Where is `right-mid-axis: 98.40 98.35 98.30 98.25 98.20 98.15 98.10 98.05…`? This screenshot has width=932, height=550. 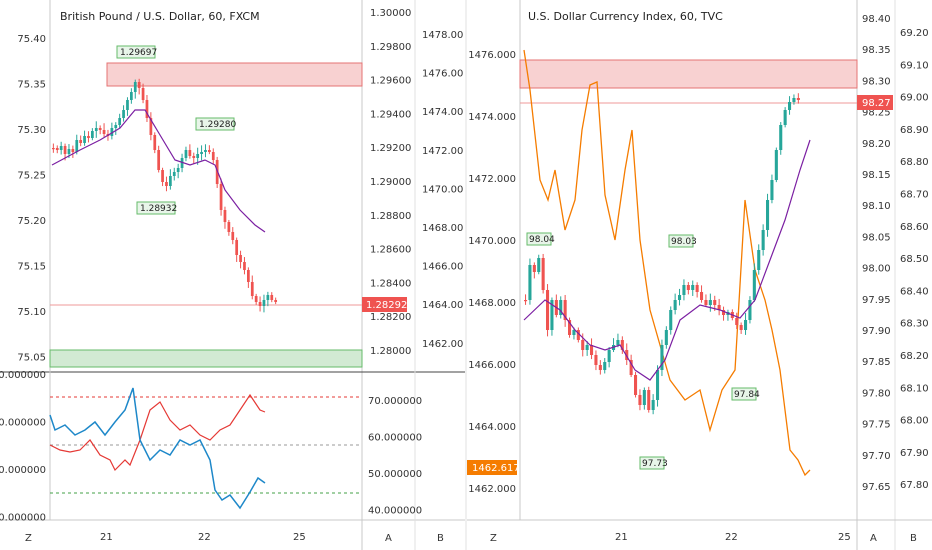 right-mid-axis: 98.40 98.35 98.30 98.25 98.20 98.15 98.10 98.05… is located at coordinates (876, 253).